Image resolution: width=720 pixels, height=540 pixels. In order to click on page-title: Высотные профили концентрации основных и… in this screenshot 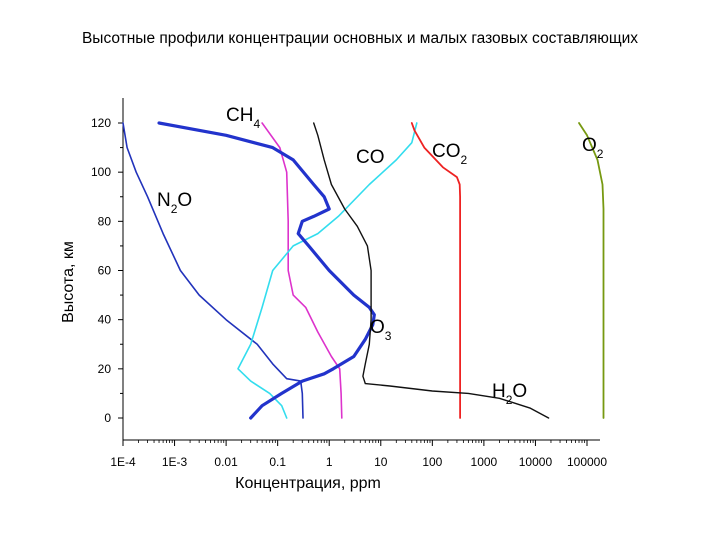, I will do `click(360, 38)`.